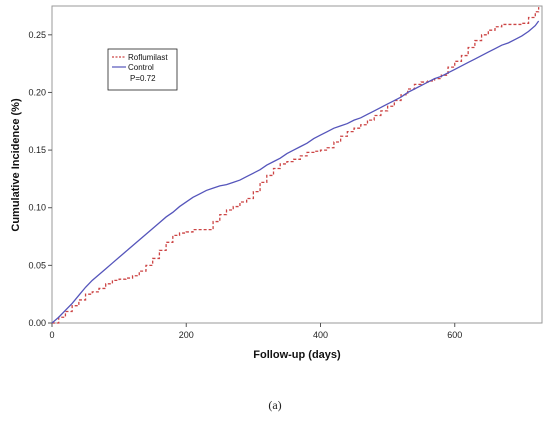 This screenshot has height=427, width=550. What do you see at coordinates (16, 165) in the screenshot?
I see `y-axis-title: Cumulative Incidence (%)` at bounding box center [16, 165].